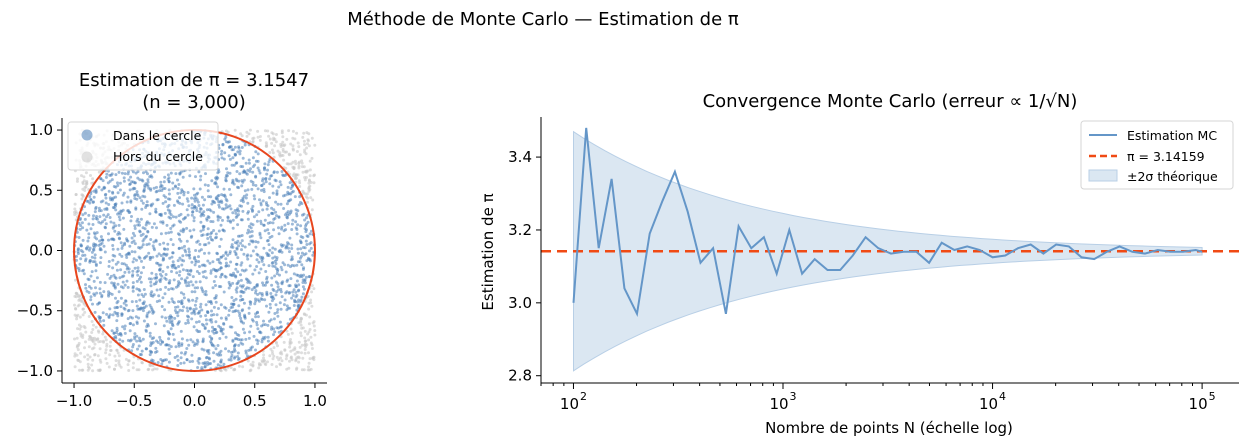 The image size is (1250, 448). What do you see at coordinates (988, 404) in the screenshot?
I see `x-tick-label: 10` at bounding box center [988, 404].